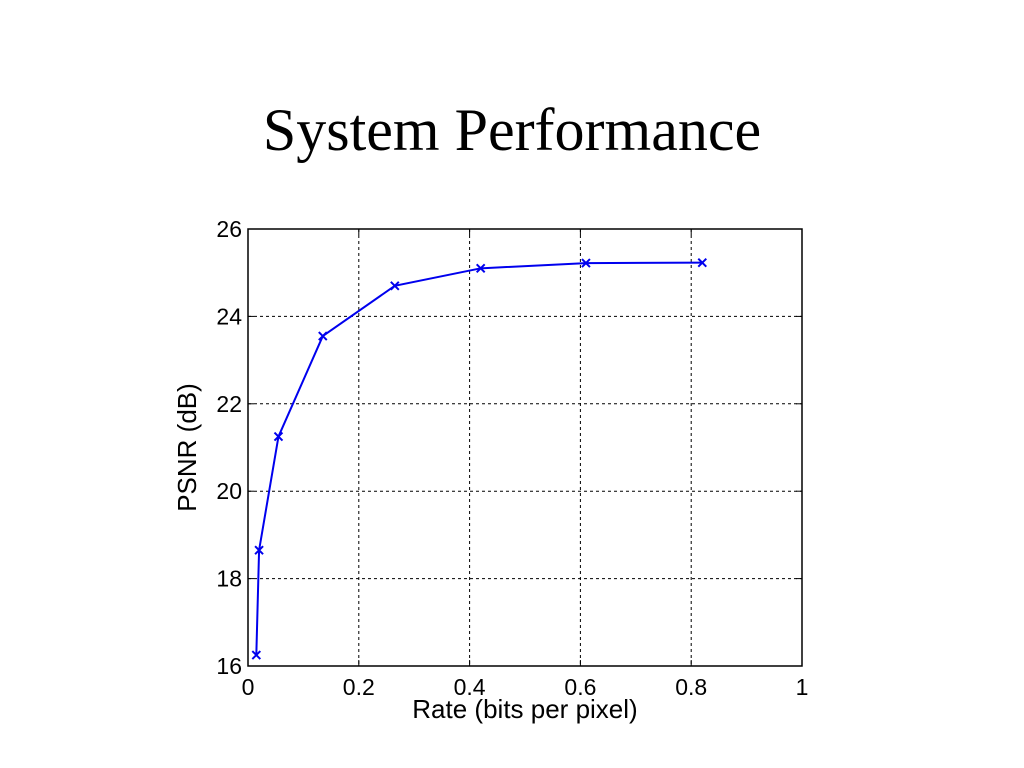 This screenshot has width=1024, height=768. What do you see at coordinates (229, 666) in the screenshot?
I see `y-tick-label: 16` at bounding box center [229, 666].